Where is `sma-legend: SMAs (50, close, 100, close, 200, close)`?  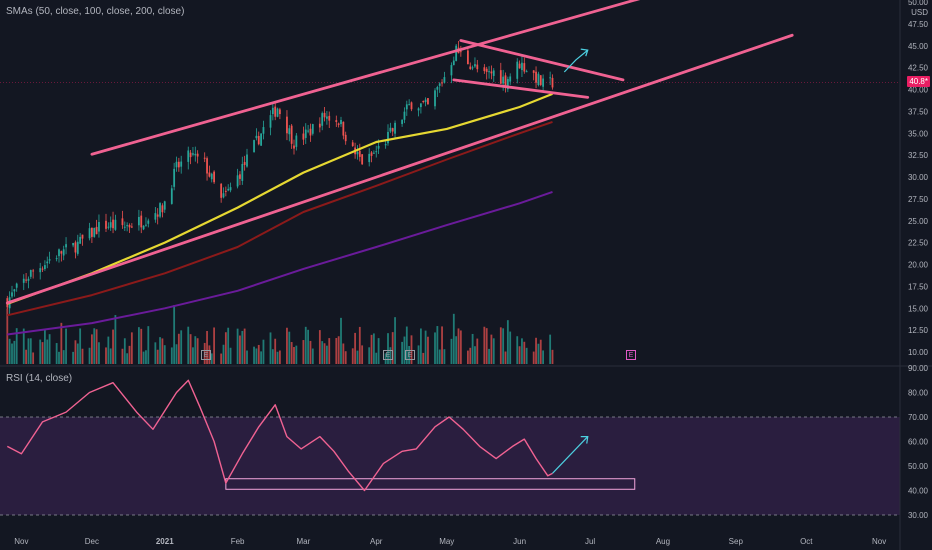
sma-legend: SMAs (50, close, 100, close, 200, close) is located at coordinates (95, 11).